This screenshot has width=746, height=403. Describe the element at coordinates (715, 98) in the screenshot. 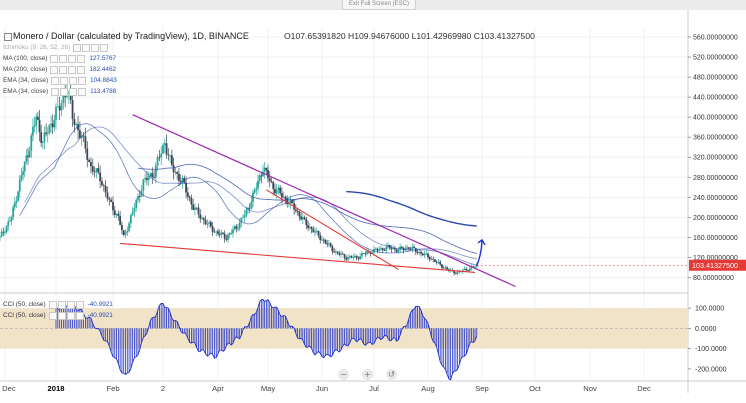

I see `price-tick-label: 440.00000000` at that location.